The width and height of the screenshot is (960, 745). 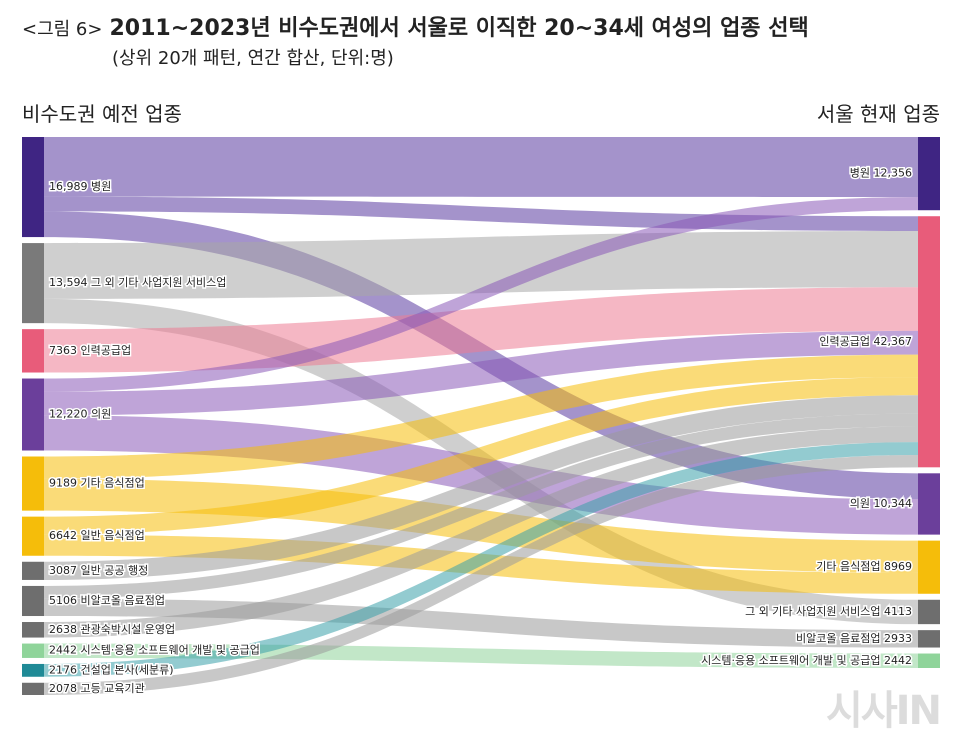 What do you see at coordinates (33, 483) in the screenshot?
I see `left-node-l_other_food` at bounding box center [33, 483].